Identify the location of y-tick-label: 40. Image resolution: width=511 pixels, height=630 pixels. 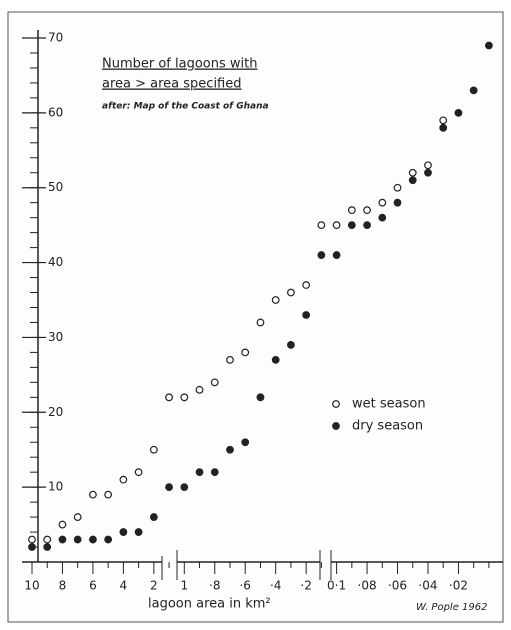
(55, 262).